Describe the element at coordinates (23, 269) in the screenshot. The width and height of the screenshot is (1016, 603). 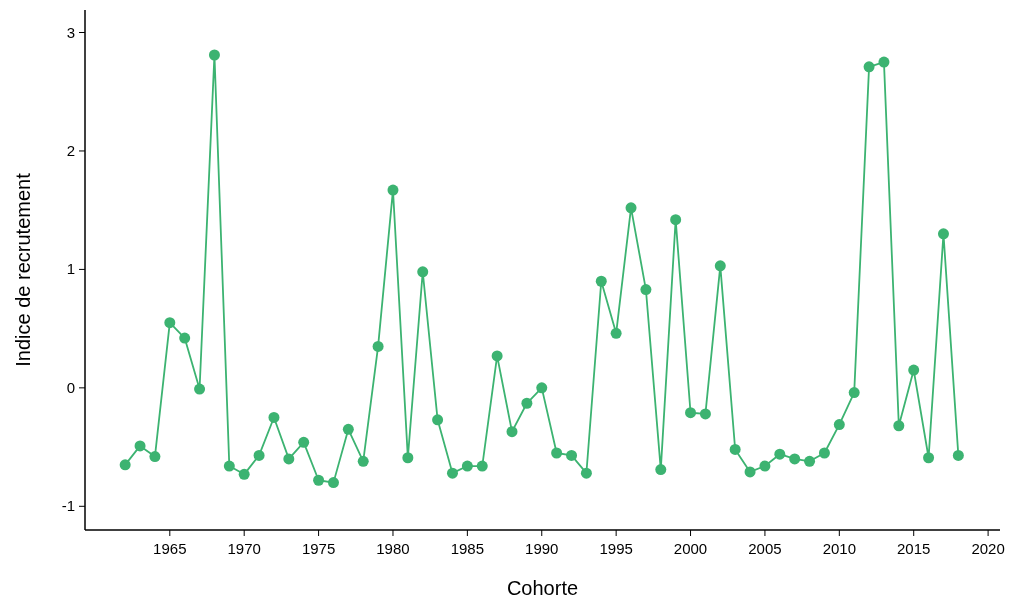
I see `y-axis-title: Indice de recrutement` at that location.